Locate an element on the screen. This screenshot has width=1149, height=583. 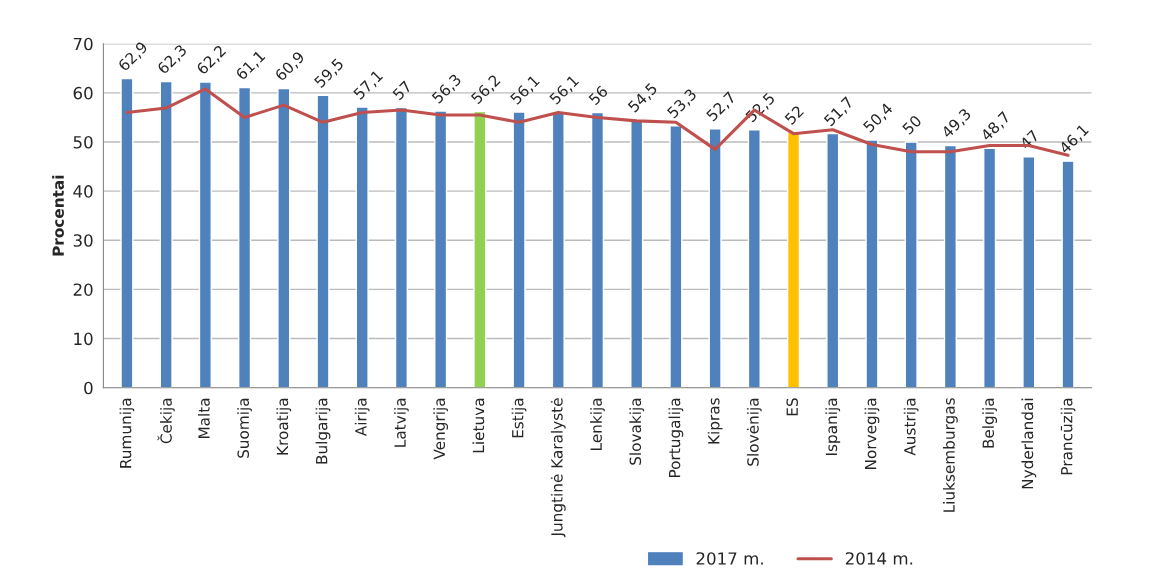
x-tick-label: Lenkija is located at coordinates (597, 424).